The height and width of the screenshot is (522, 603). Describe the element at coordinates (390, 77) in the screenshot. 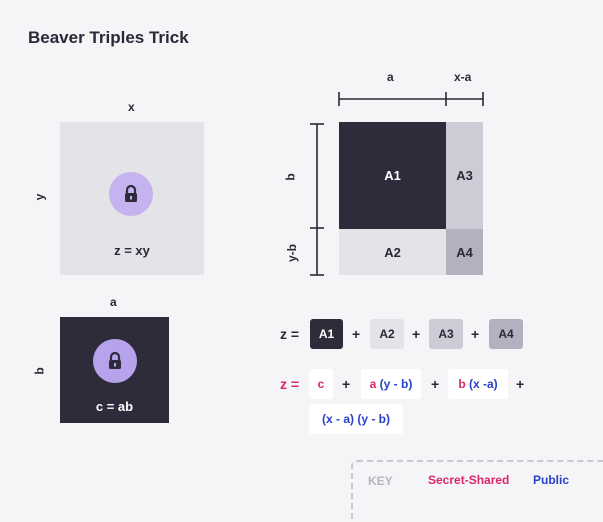

I see `grid-label-a: a` at that location.